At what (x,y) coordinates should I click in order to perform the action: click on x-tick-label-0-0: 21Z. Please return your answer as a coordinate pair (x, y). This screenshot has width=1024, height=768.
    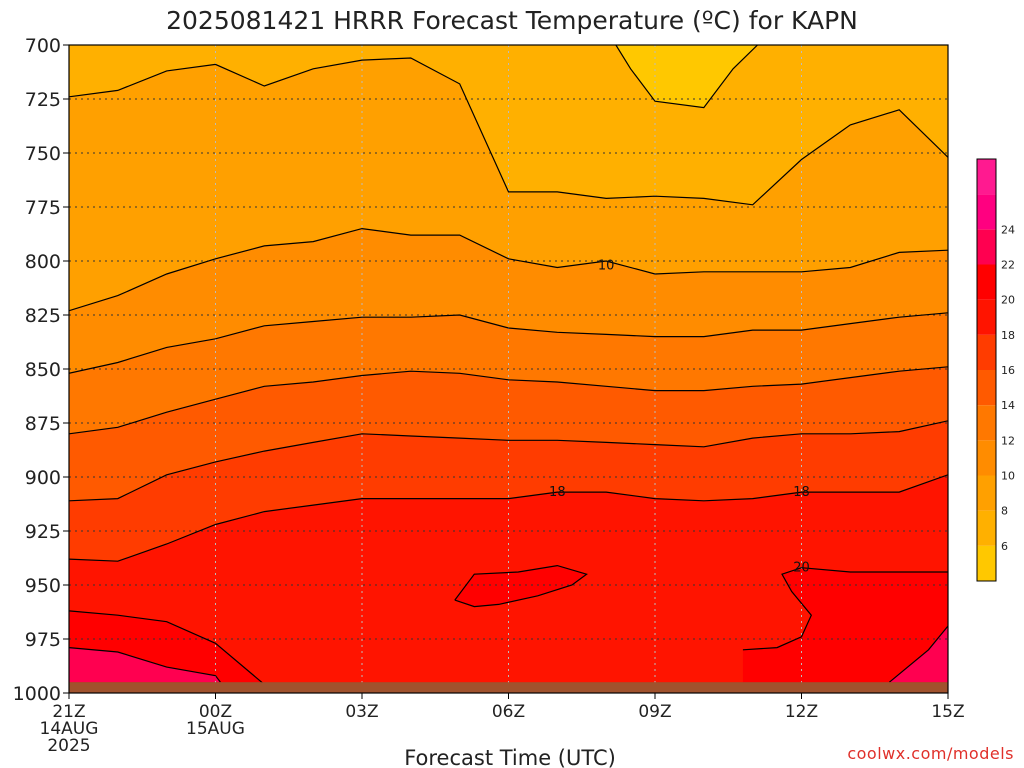
    Looking at the image, I should click on (68, 712).